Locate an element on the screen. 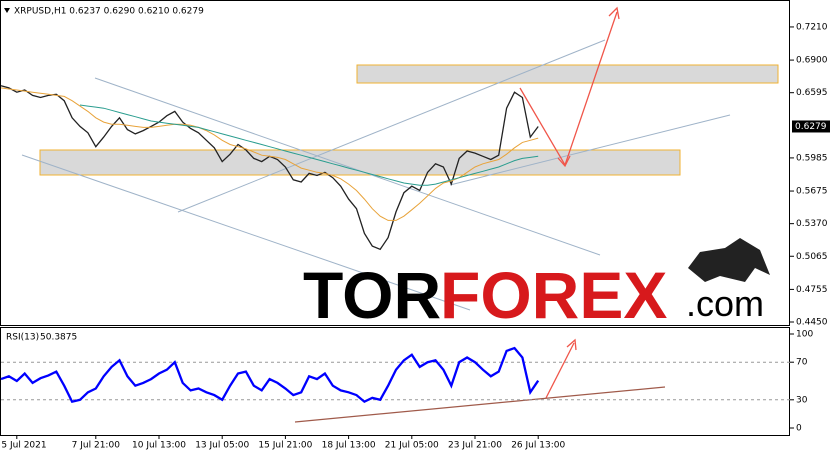  y-tick-label: 0.4450 is located at coordinates (812, 323).